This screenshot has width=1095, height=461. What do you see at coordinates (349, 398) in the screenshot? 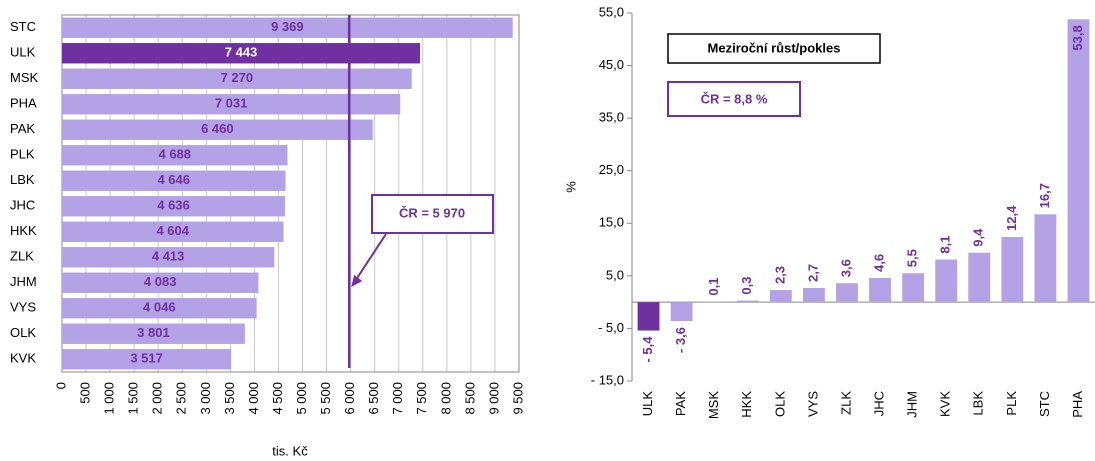
I see `x-tick-label: 6 000` at bounding box center [349, 398].